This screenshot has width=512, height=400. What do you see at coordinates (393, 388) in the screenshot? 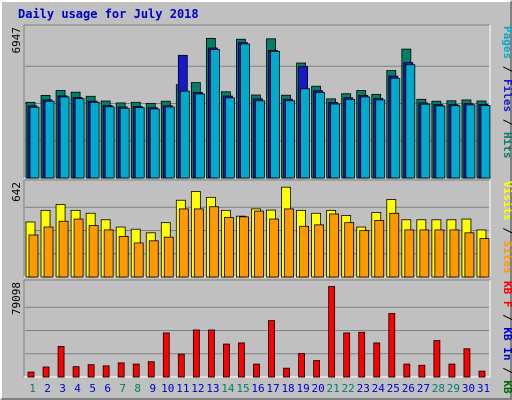
I see `x-tick-label-day-25: 25` at bounding box center [393, 388].